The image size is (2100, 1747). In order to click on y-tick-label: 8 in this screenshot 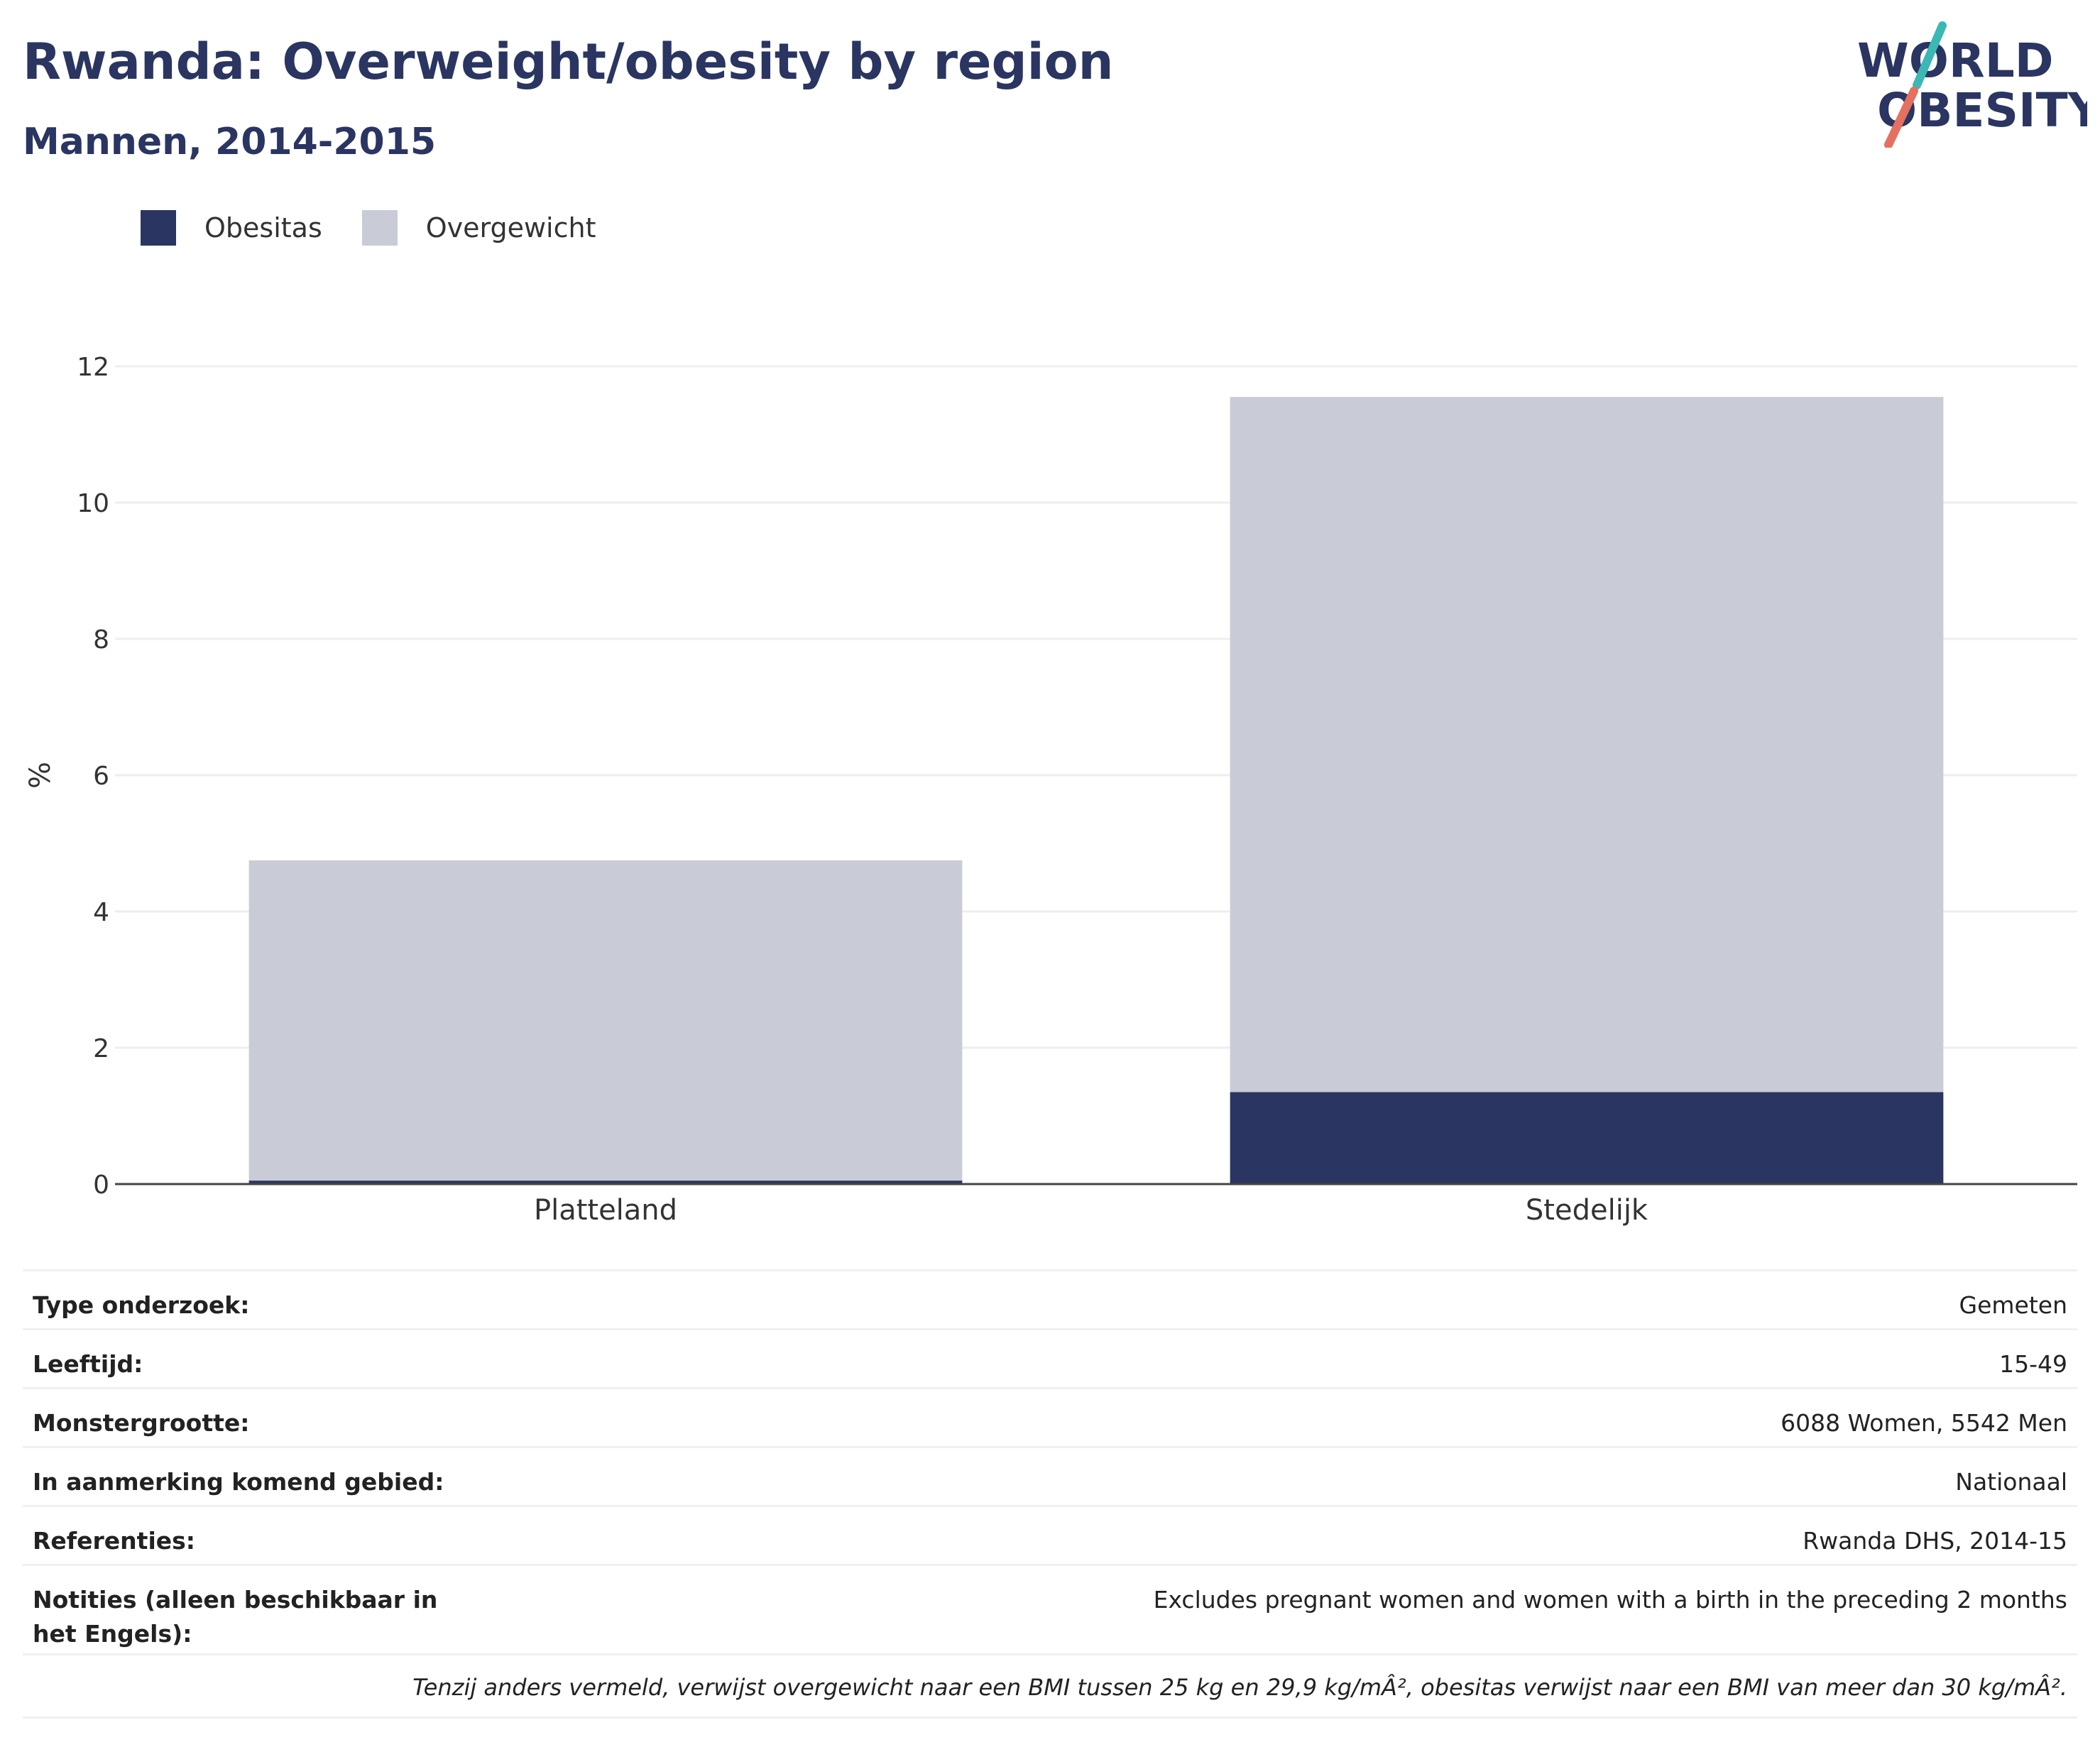, I will do `click(101, 640)`.